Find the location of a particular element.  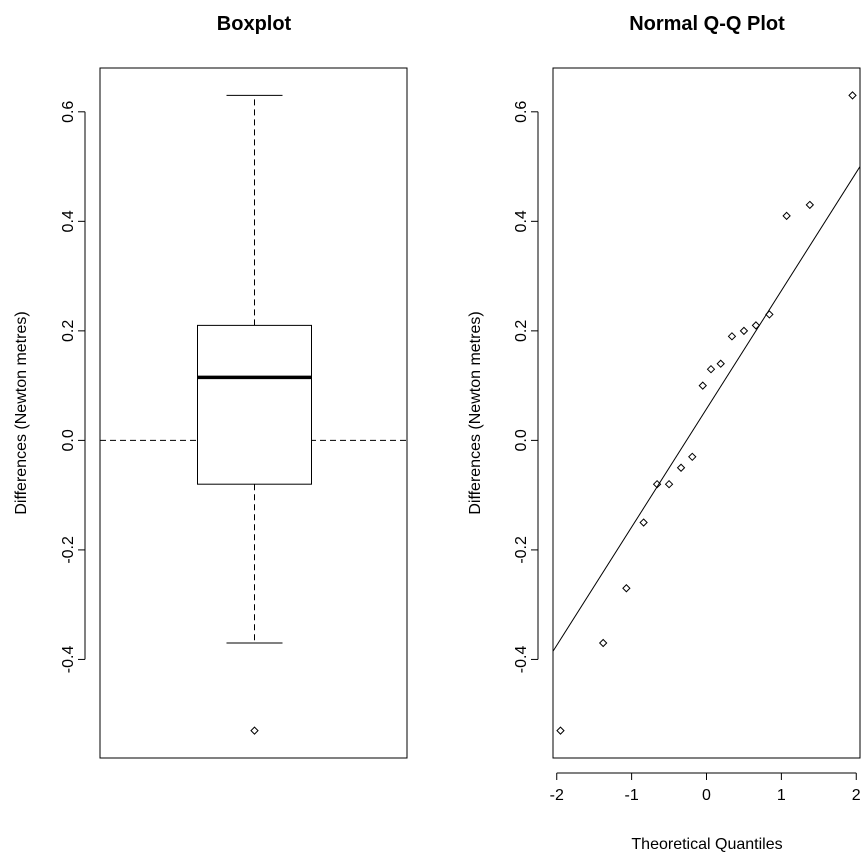

boxplot-box is located at coordinates (254, 404).